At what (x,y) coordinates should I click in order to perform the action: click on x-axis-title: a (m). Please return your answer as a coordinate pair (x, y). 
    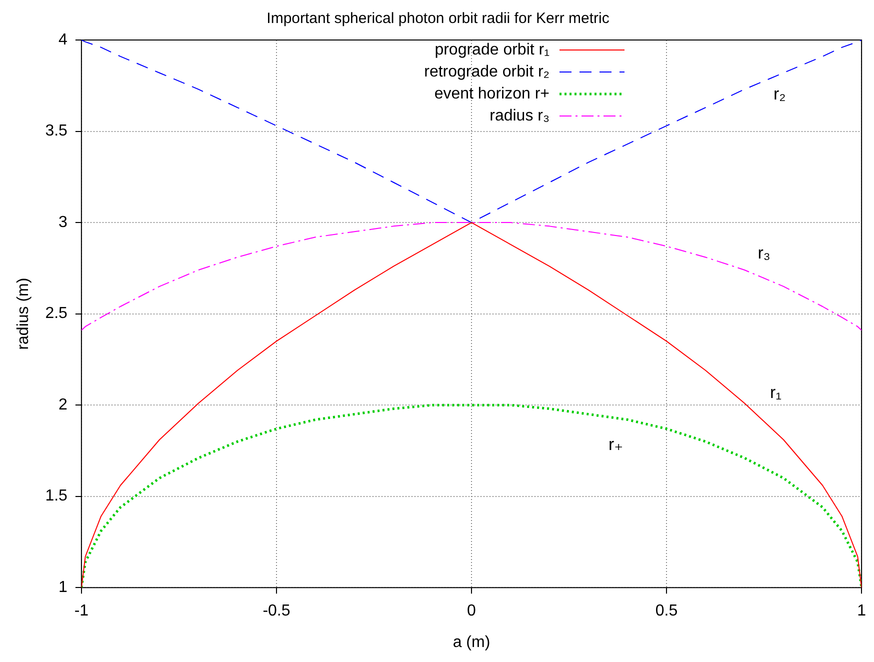
    Looking at the image, I should click on (471, 642).